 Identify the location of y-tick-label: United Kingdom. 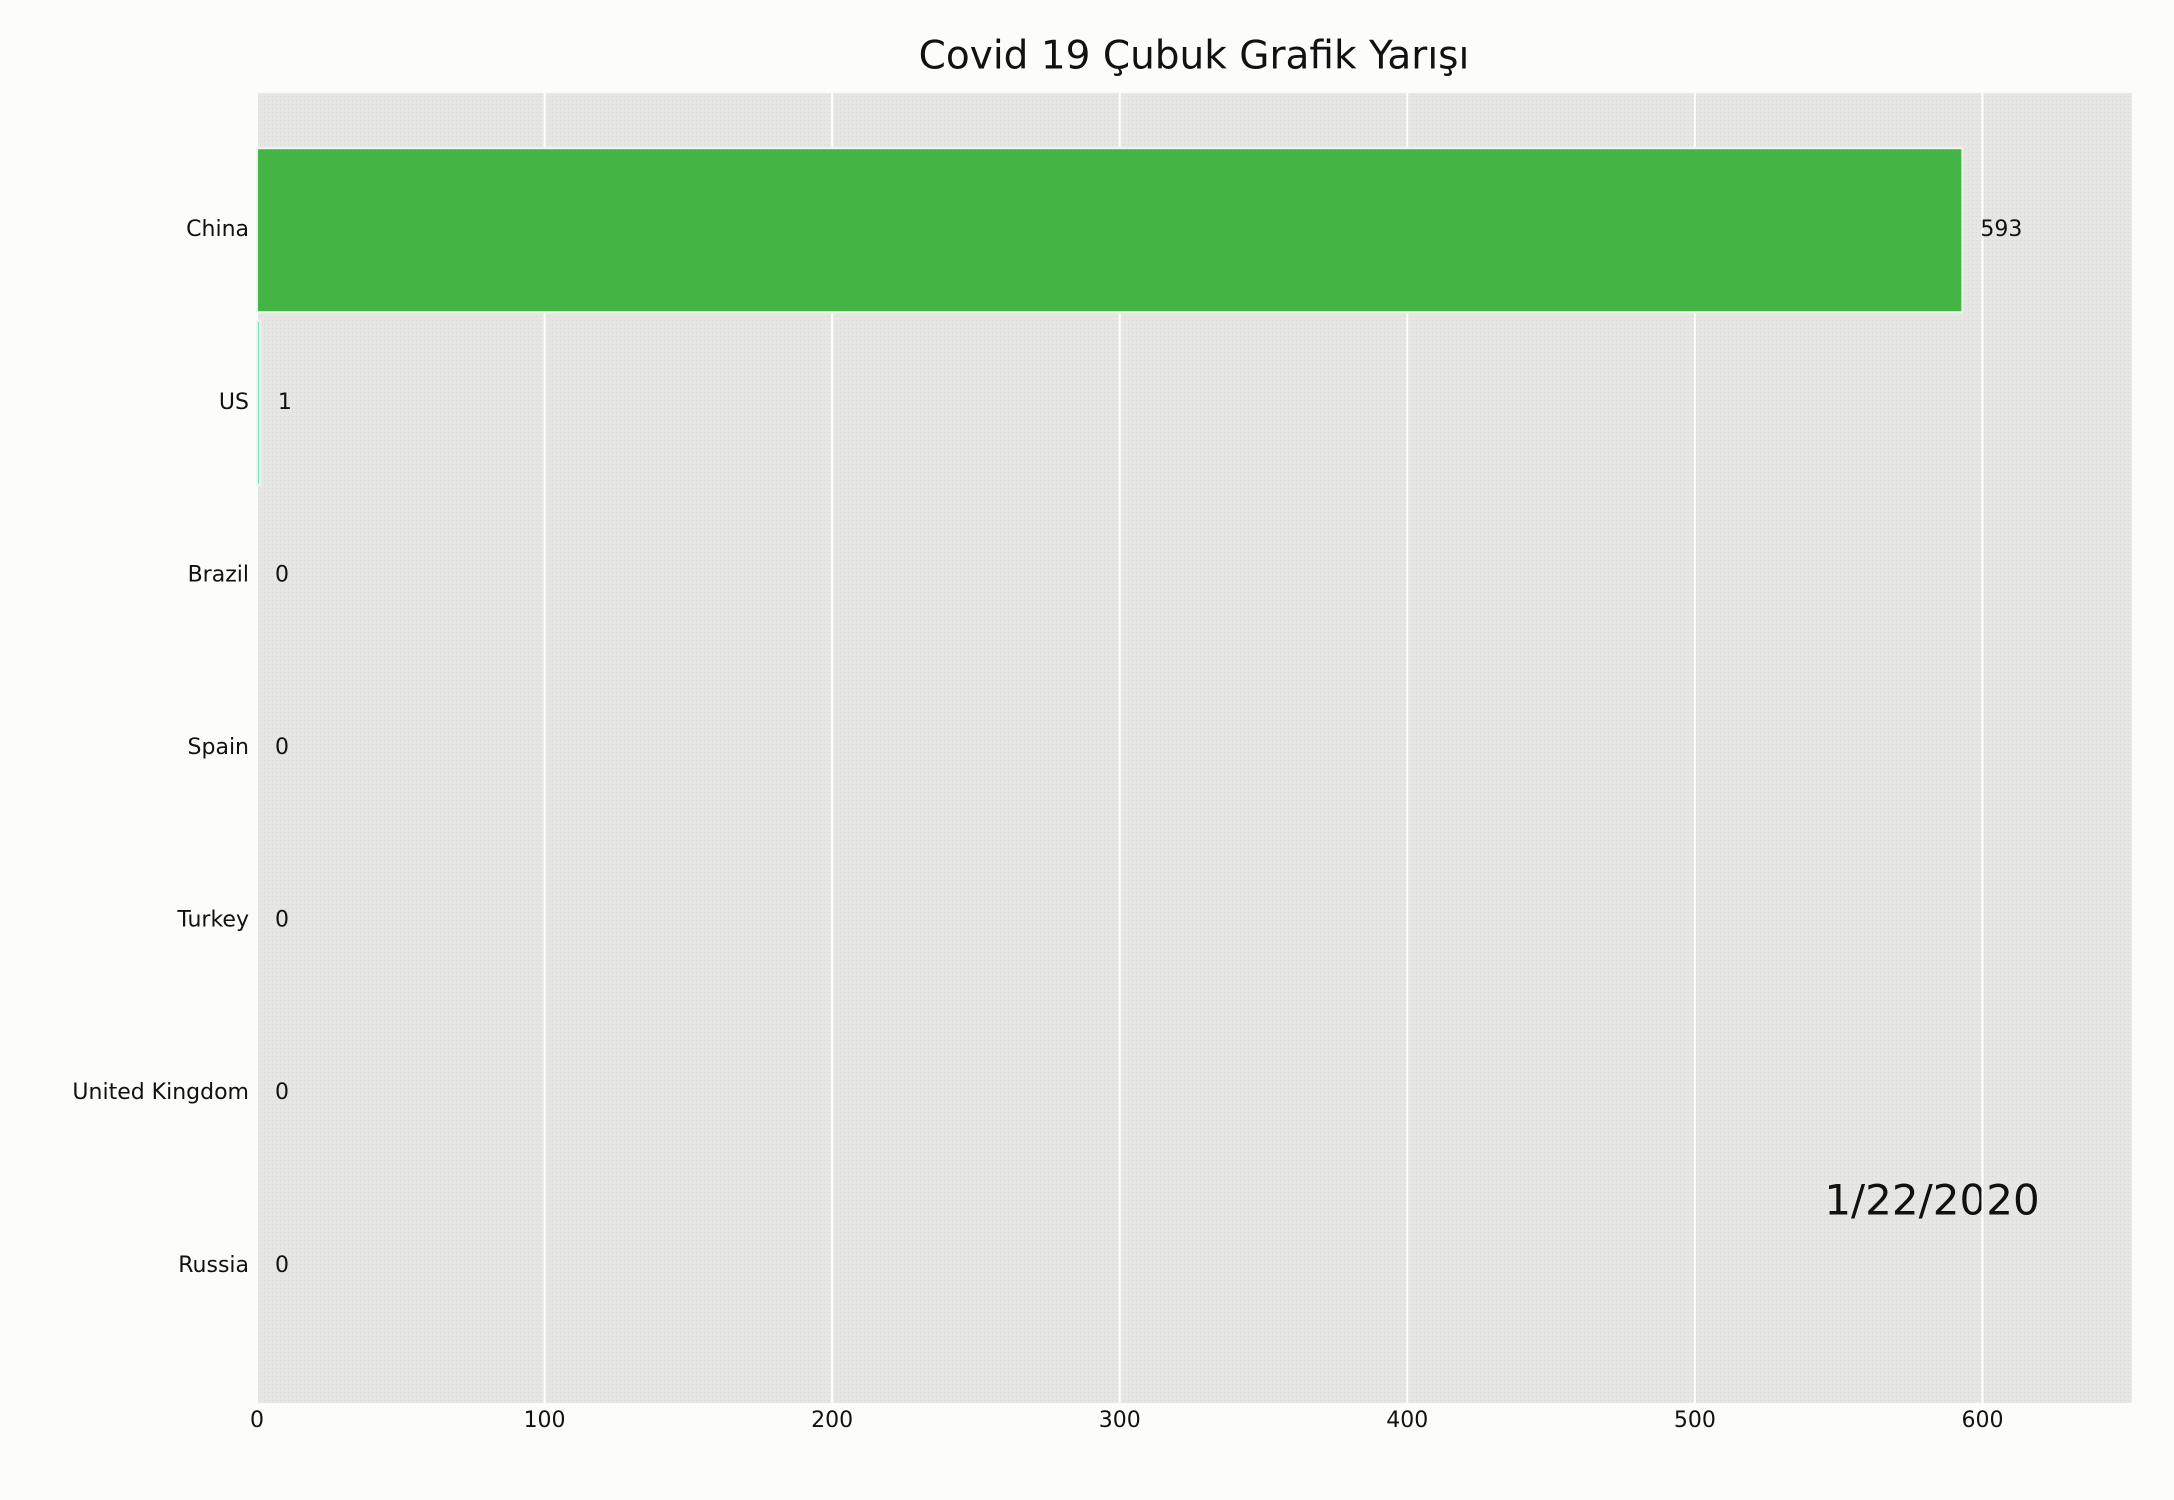
(160, 1092).